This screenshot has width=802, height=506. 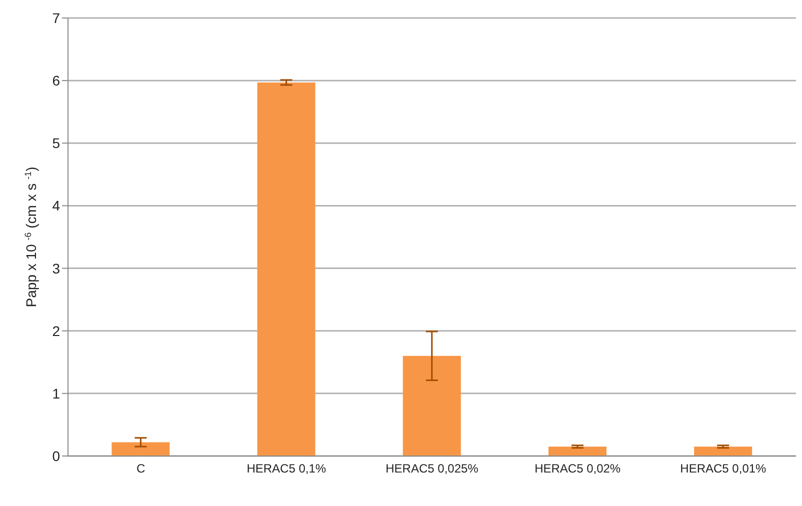 I want to click on y-tick-label: 1, so click(x=56, y=393).